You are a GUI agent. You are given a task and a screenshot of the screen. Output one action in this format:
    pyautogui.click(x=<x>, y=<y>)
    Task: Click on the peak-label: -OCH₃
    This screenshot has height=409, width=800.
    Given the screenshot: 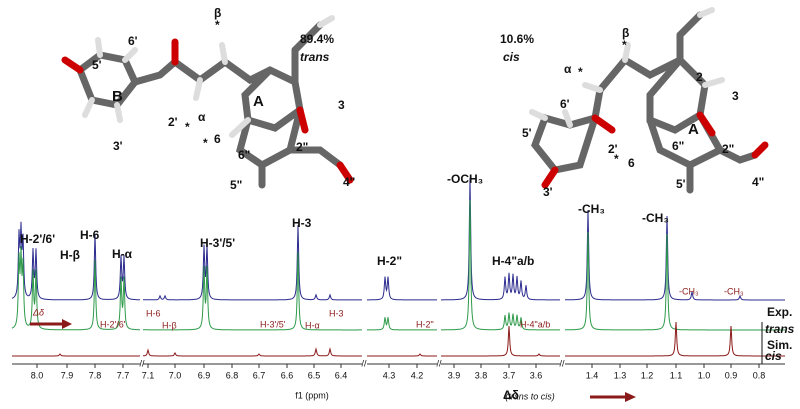 What is the action you would take?
    pyautogui.click(x=465, y=179)
    